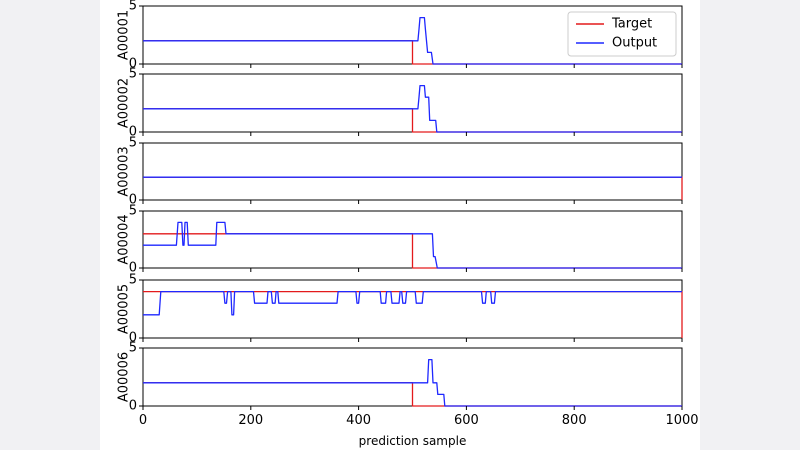 This screenshot has height=450, width=800. I want to click on y-axis-label: A00003, so click(124, 171).